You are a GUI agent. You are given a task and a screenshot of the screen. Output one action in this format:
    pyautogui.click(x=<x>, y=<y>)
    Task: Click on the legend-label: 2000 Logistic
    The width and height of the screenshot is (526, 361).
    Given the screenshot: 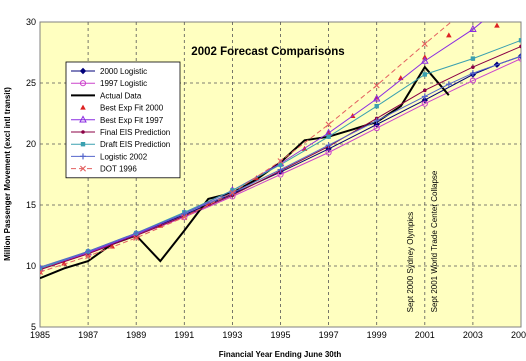 What is the action you would take?
    pyautogui.click(x=123, y=71)
    